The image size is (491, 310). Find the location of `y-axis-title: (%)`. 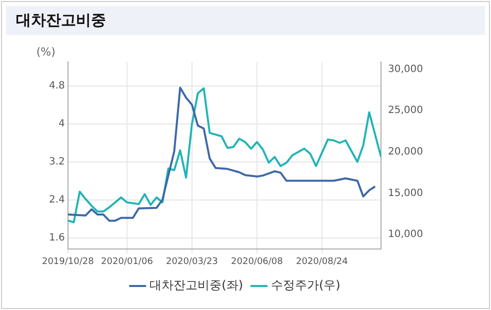

y-axis-title: (%) is located at coordinates (46, 51).